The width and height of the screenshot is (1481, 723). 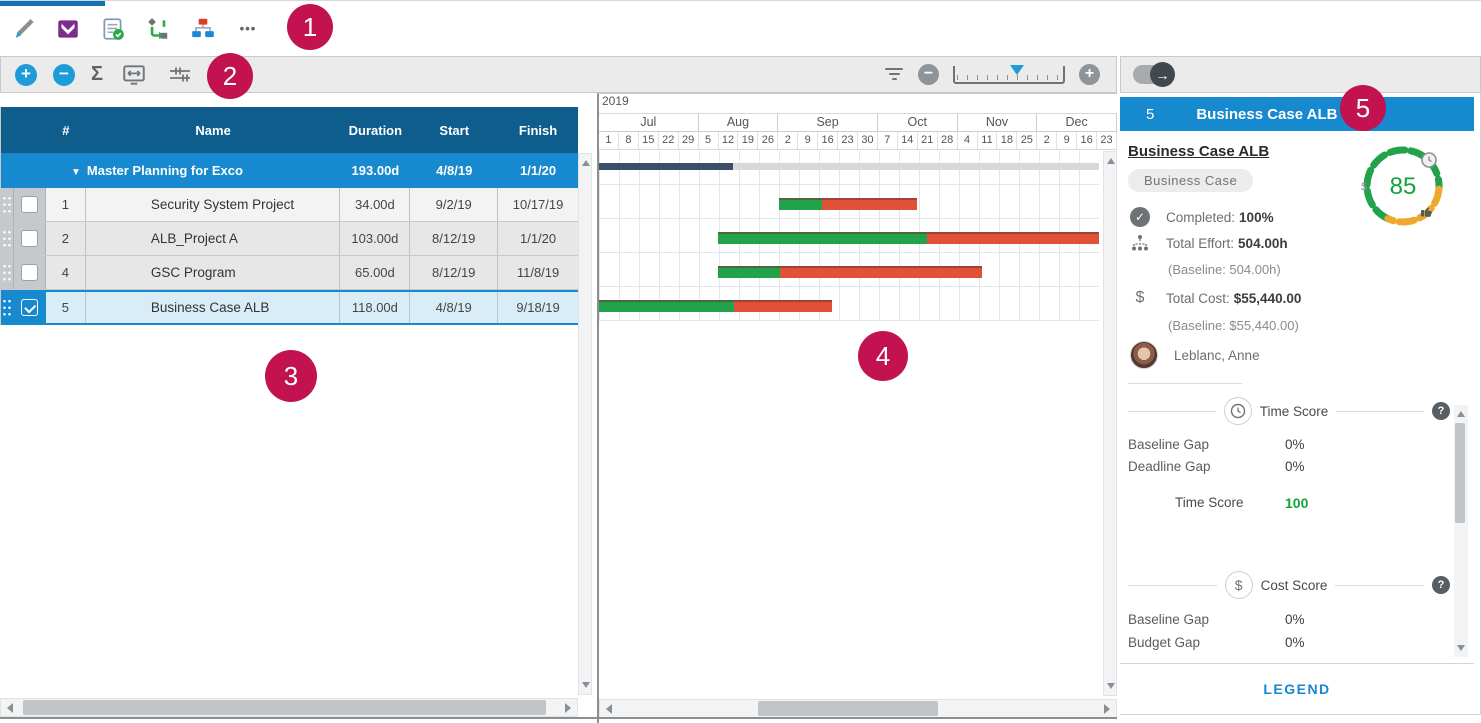 I want to click on gantt-vertical-scrollbar, so click(x=1110, y=423).